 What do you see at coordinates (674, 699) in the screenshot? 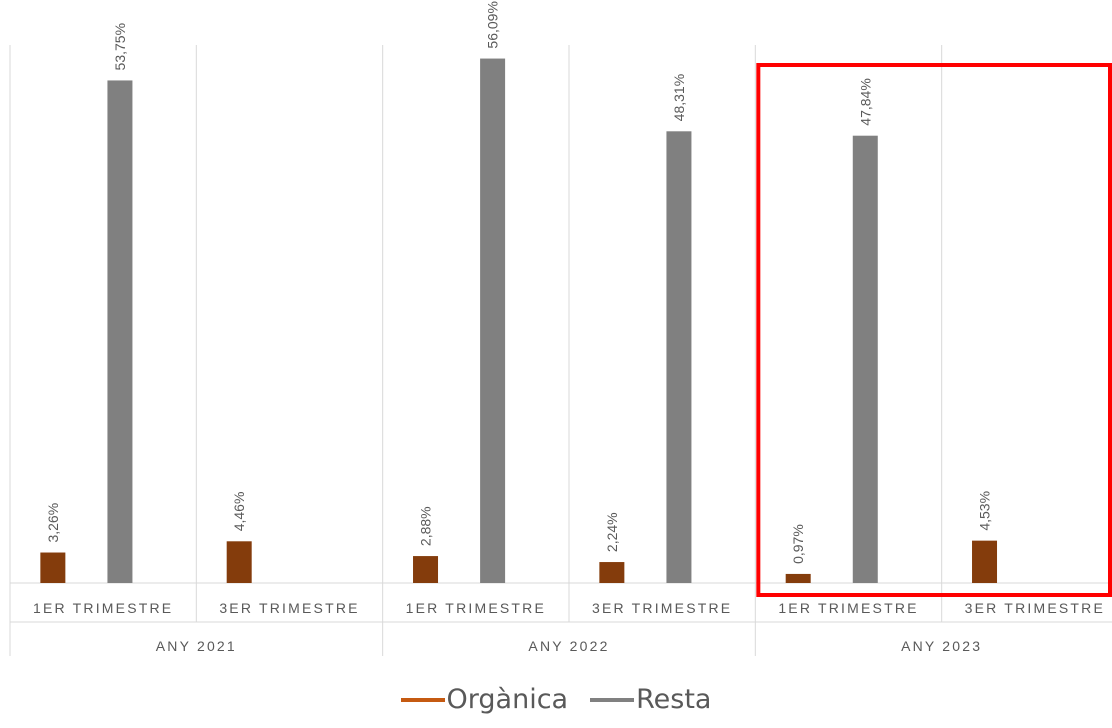
I see `legend-label-resta: Resta` at bounding box center [674, 699].